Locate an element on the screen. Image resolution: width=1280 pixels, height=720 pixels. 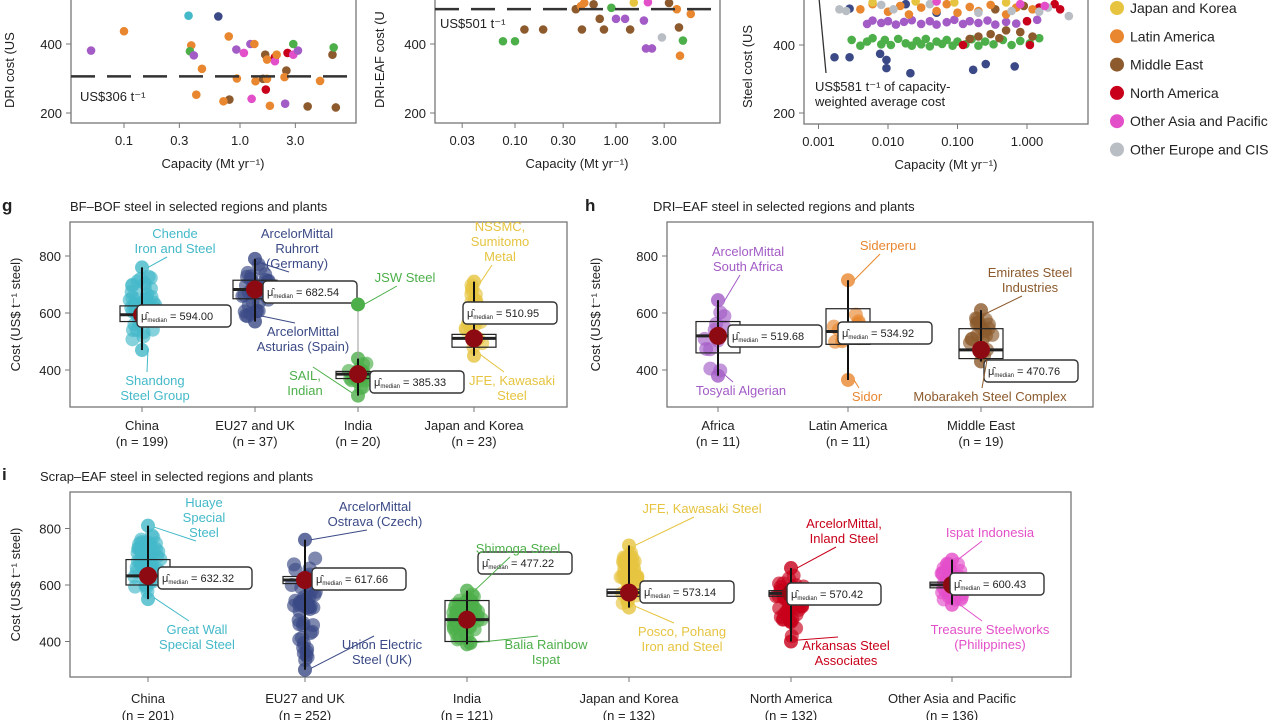
plant-name: Balia Rainbow is located at coordinates (546, 644).